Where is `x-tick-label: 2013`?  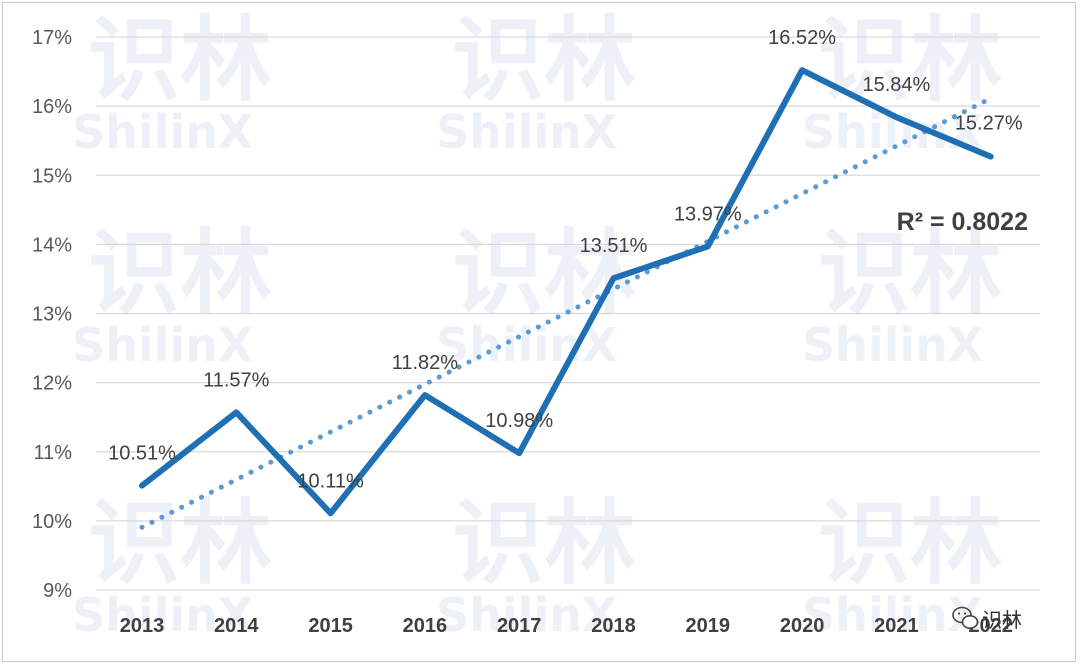
x-tick-label: 2013 is located at coordinates (142, 626).